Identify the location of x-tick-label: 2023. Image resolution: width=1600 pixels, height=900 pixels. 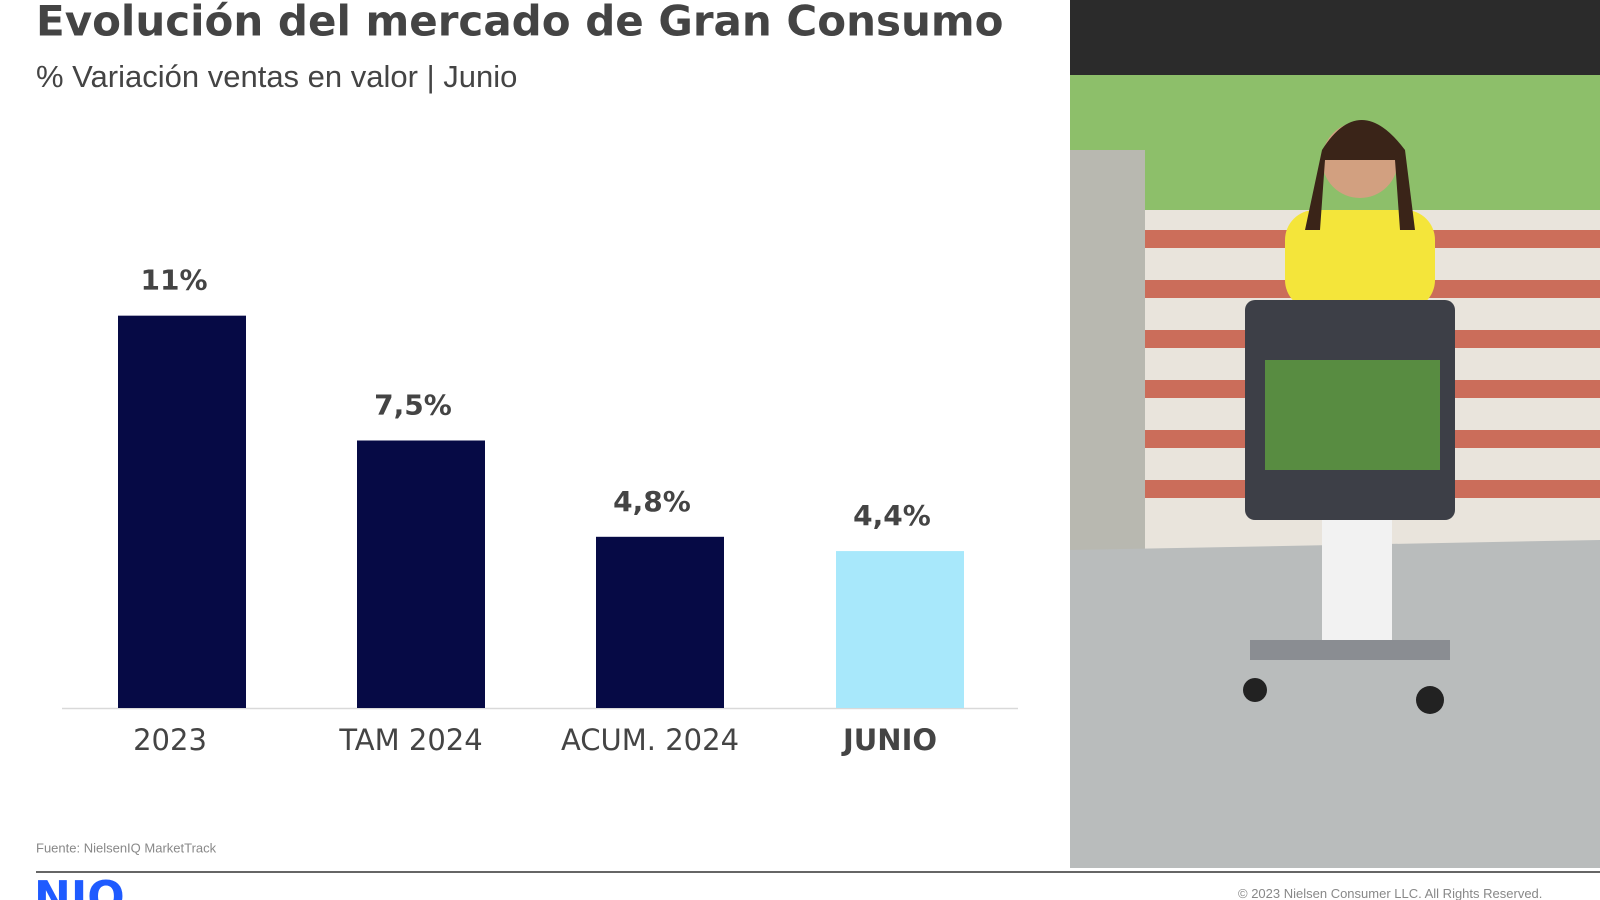
(170, 740).